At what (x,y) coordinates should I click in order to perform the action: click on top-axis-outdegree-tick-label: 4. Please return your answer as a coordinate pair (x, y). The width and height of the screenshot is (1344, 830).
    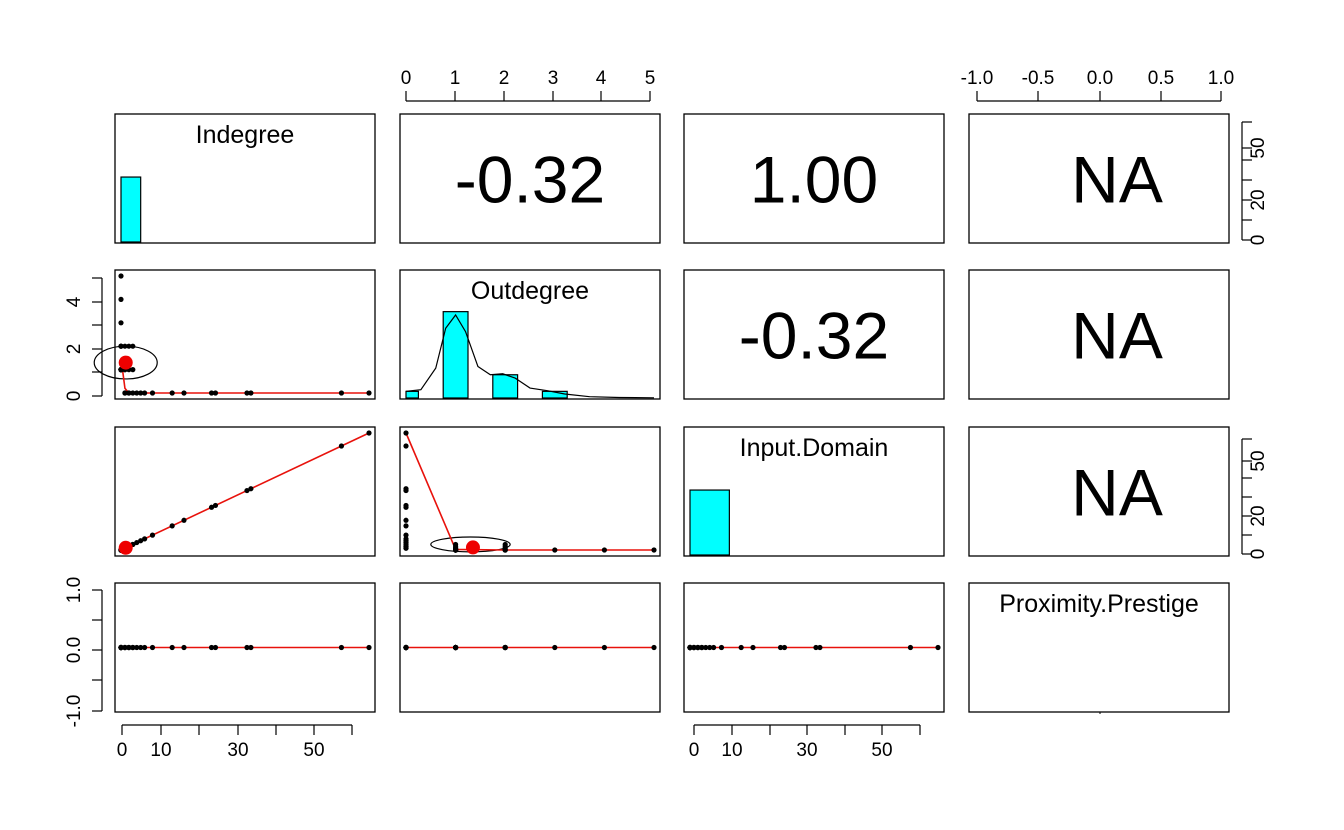
    Looking at the image, I should click on (601, 78).